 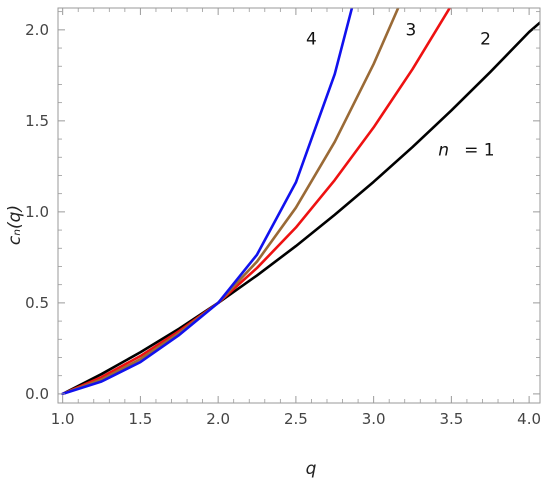 What do you see at coordinates (479, 150) in the screenshot?
I see `curve-label: = 1` at bounding box center [479, 150].